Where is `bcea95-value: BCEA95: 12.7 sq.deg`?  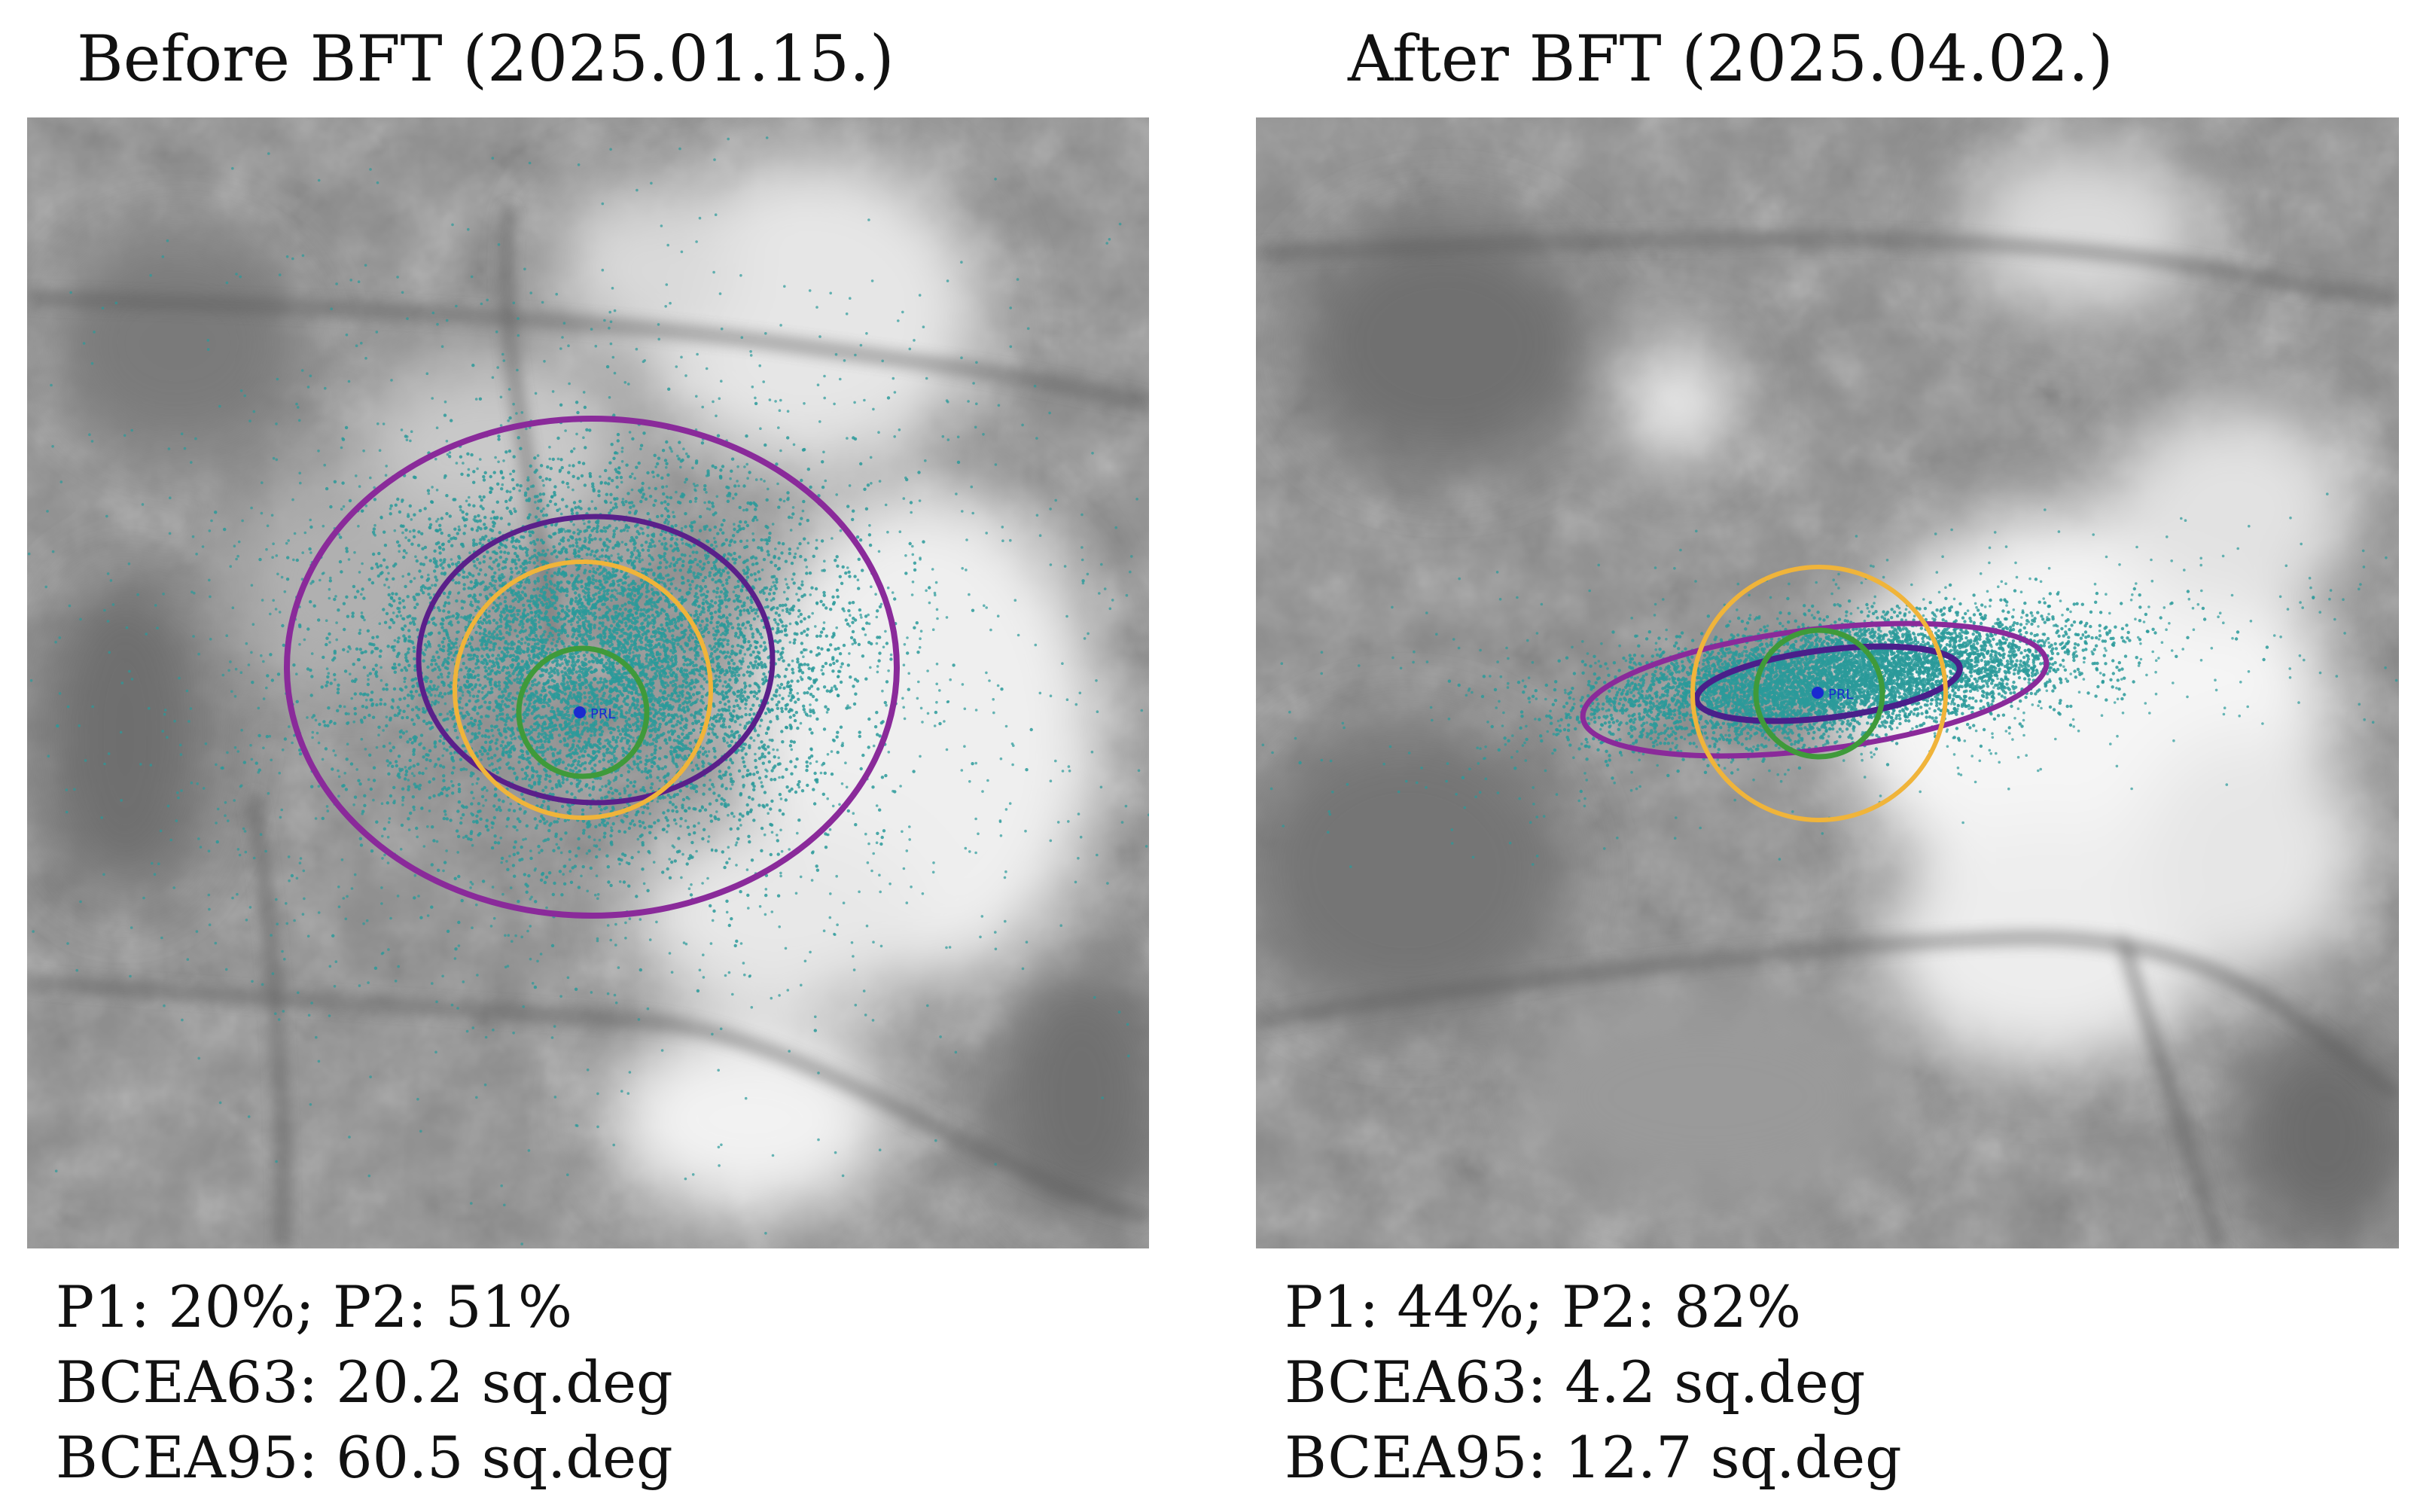 bcea95-value: BCEA95: 12.7 sq.deg is located at coordinates (1593, 1457).